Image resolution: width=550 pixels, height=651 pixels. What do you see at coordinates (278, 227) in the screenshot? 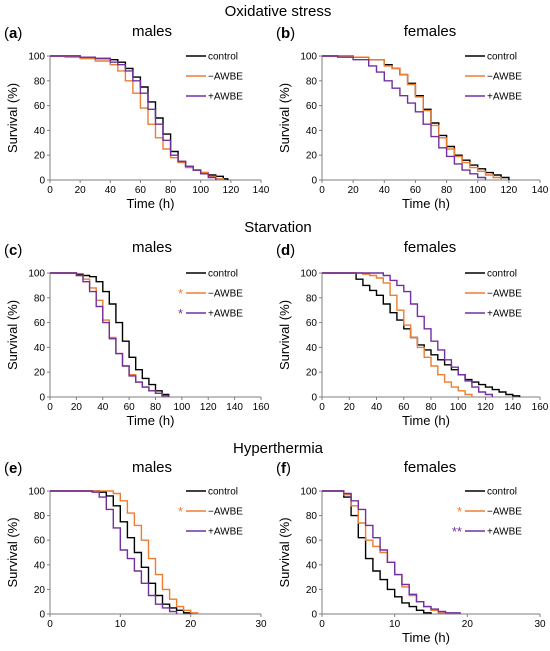
I see `section-title-starvation: Starvation` at bounding box center [278, 227].